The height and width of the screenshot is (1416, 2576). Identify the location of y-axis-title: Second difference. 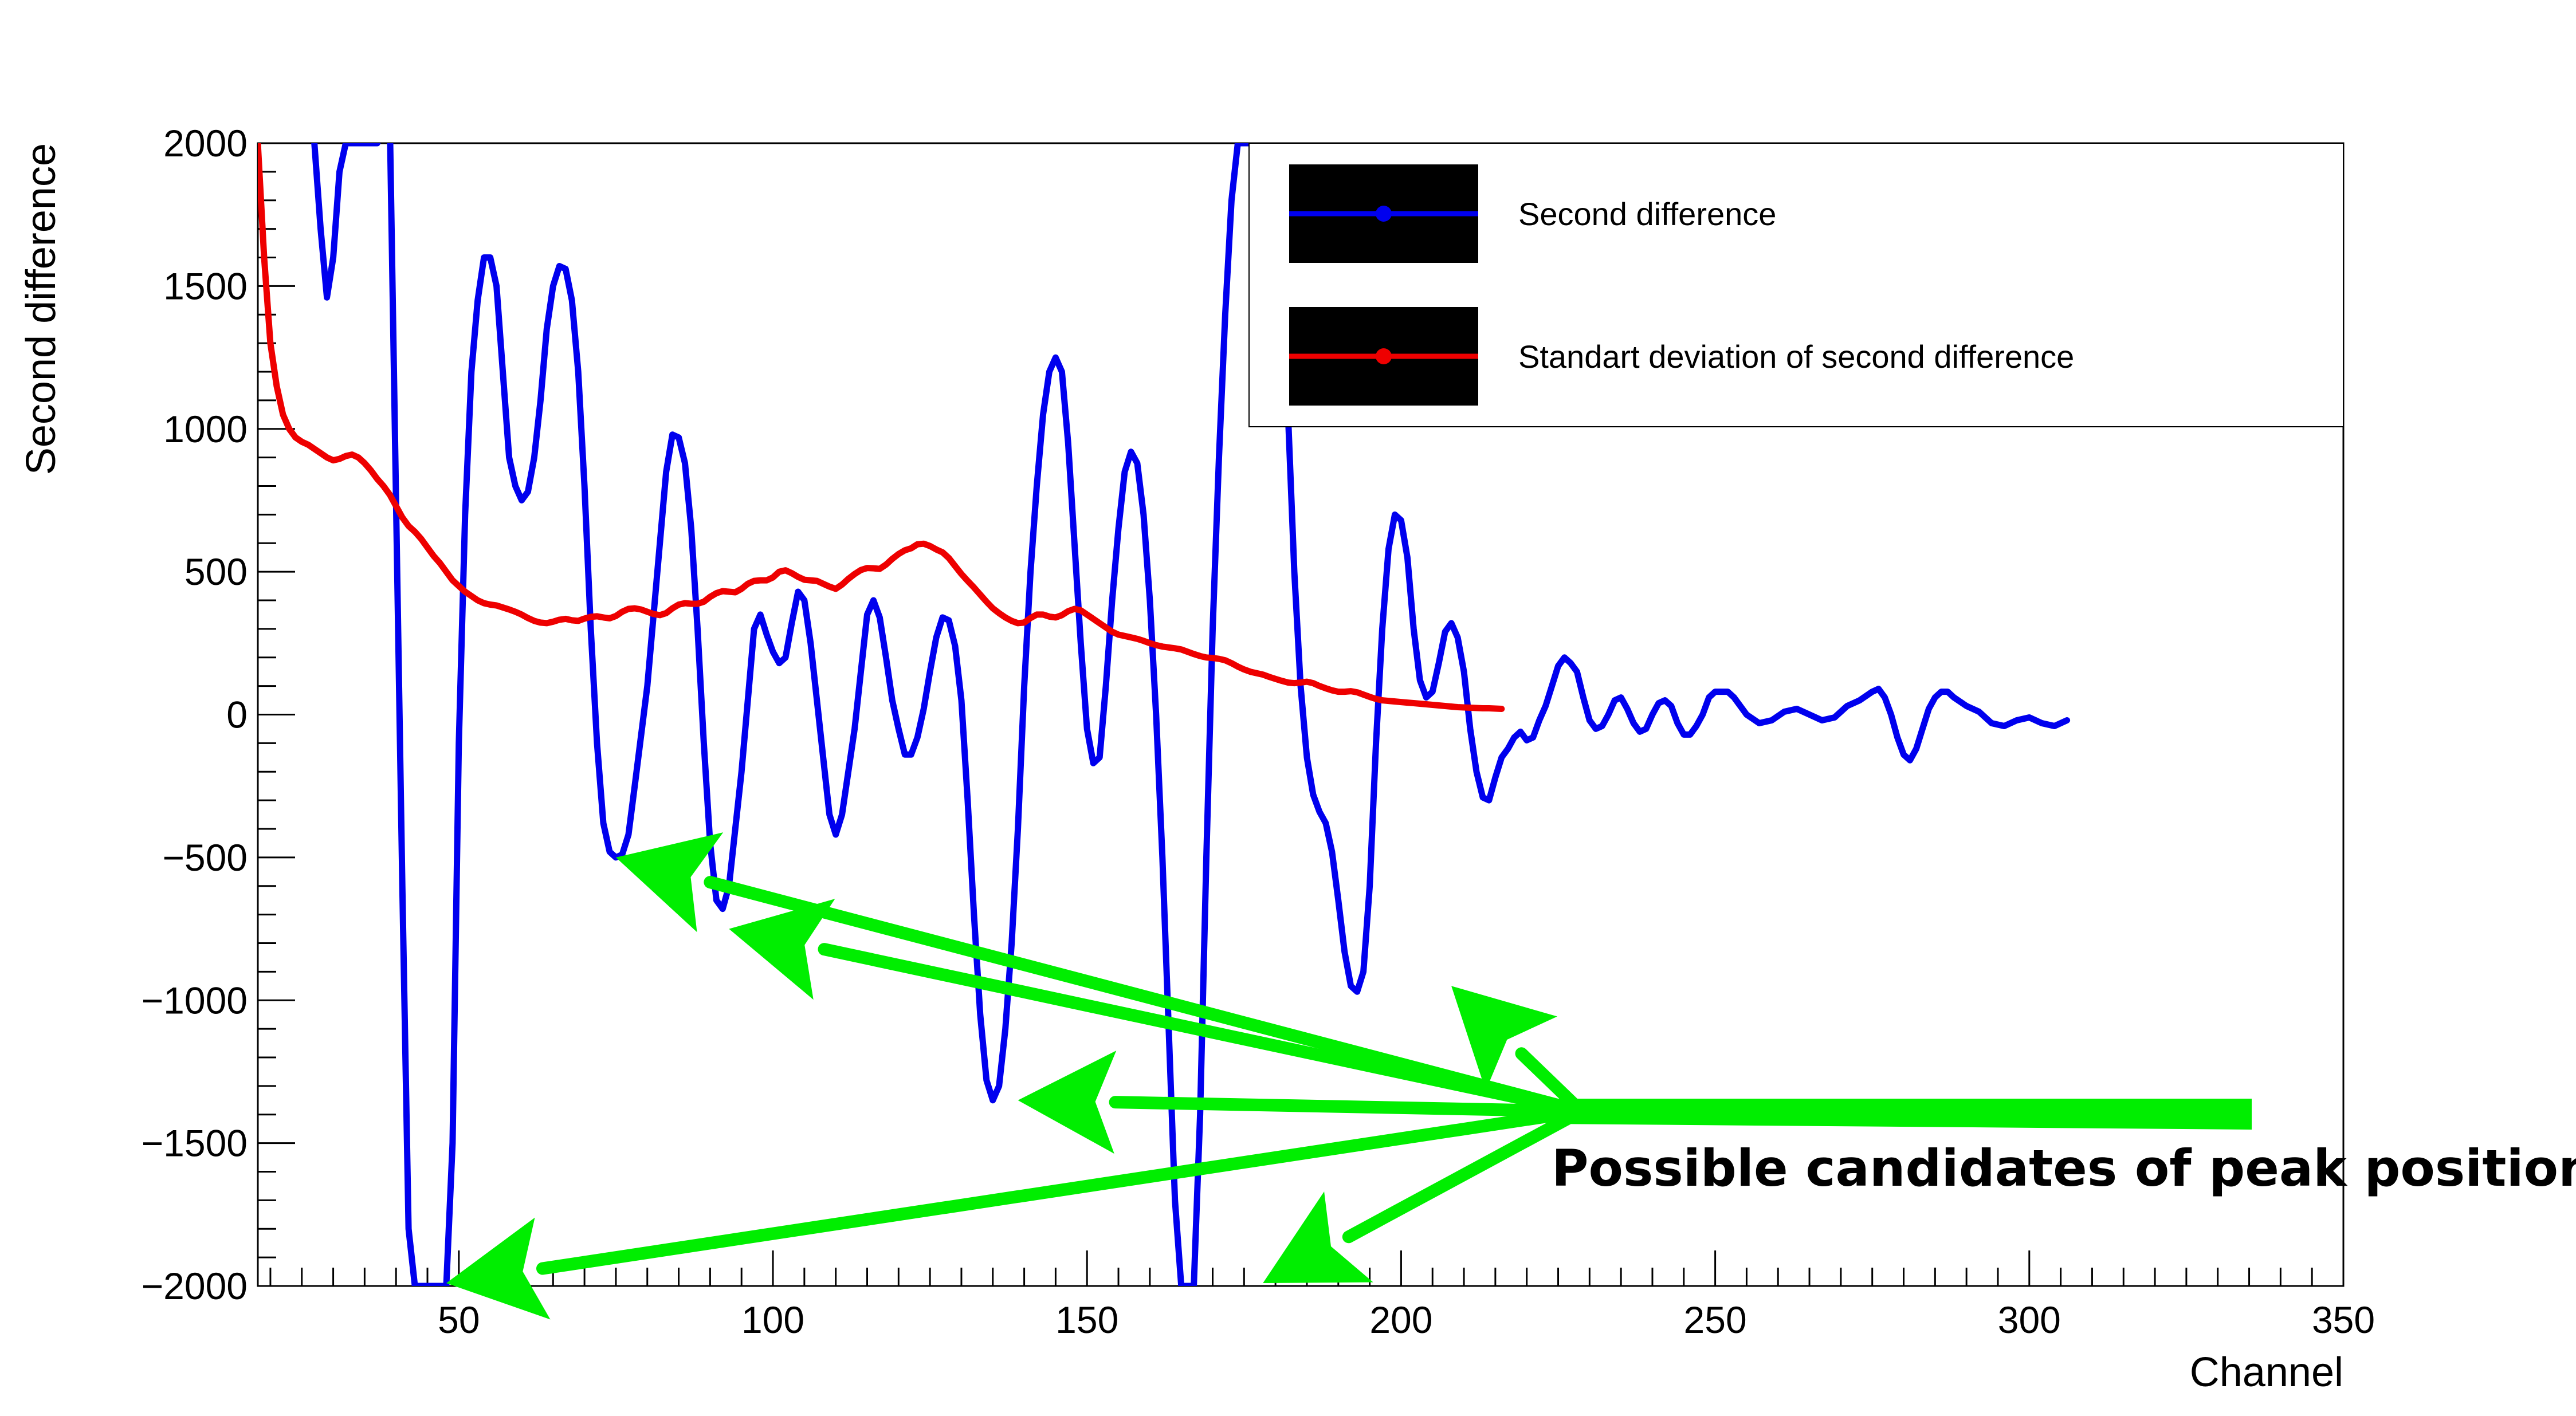
(41, 309).